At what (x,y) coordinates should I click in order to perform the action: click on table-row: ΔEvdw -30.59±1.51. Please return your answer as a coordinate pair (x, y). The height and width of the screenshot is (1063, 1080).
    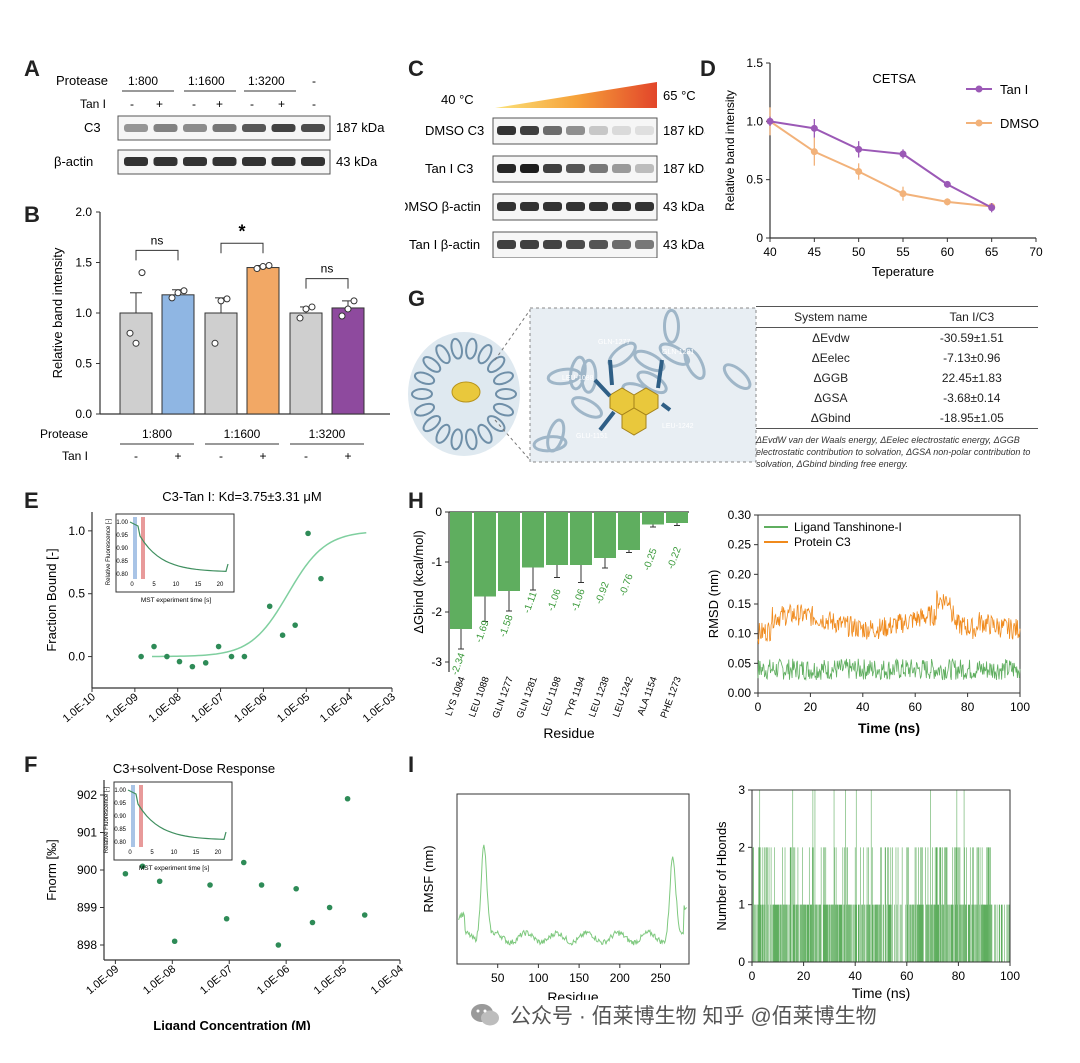
    Looking at the image, I should click on (897, 338).